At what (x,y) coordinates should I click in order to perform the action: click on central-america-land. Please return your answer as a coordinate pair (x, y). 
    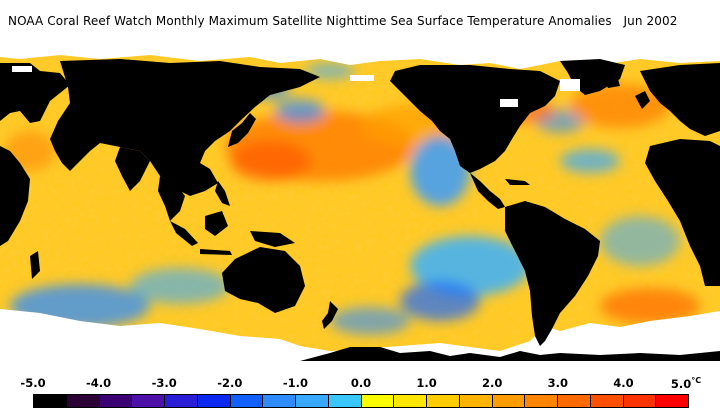
    Looking at the image, I should click on (487, 191).